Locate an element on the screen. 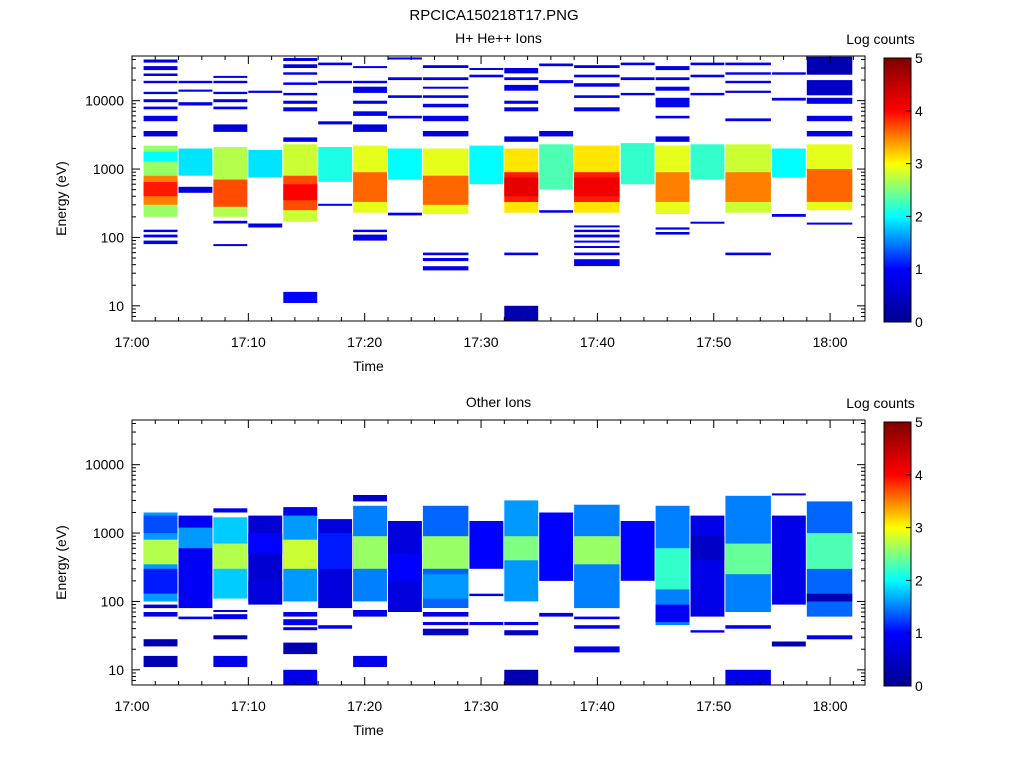 This screenshot has height=768, width=1024. y-tick-label: 1000 is located at coordinates (108, 169).